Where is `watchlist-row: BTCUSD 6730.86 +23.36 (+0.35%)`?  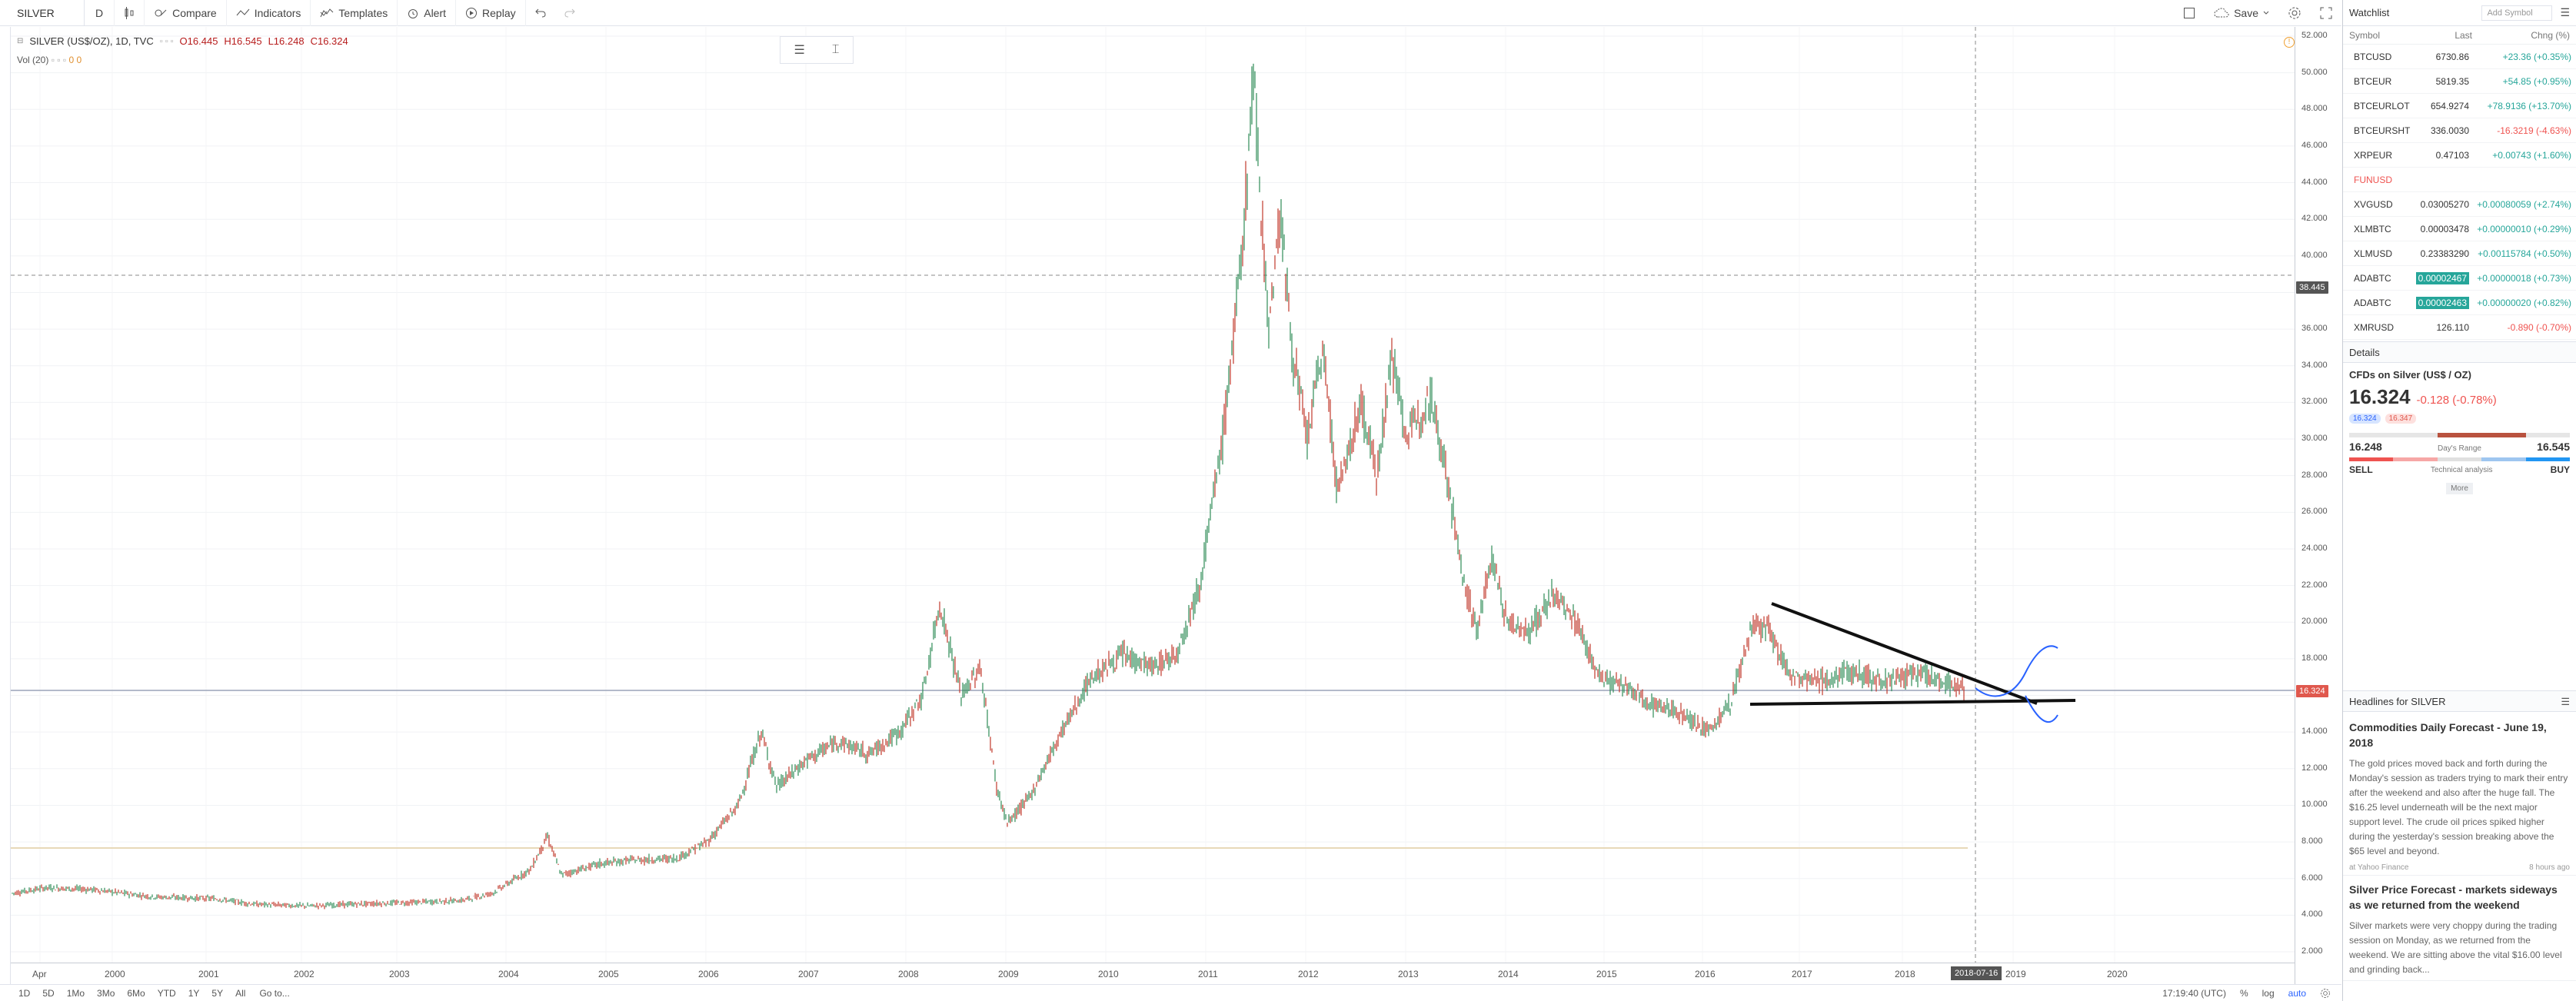 watchlist-row: BTCUSD 6730.86 +23.36 (+0.35%) is located at coordinates (2459, 57).